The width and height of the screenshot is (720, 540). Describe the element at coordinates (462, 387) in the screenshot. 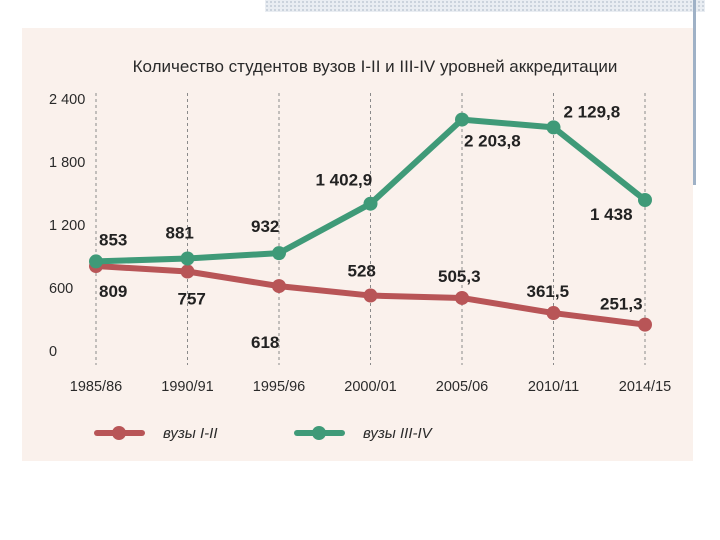

I see `x-tick-label-4: 2005/06` at that location.